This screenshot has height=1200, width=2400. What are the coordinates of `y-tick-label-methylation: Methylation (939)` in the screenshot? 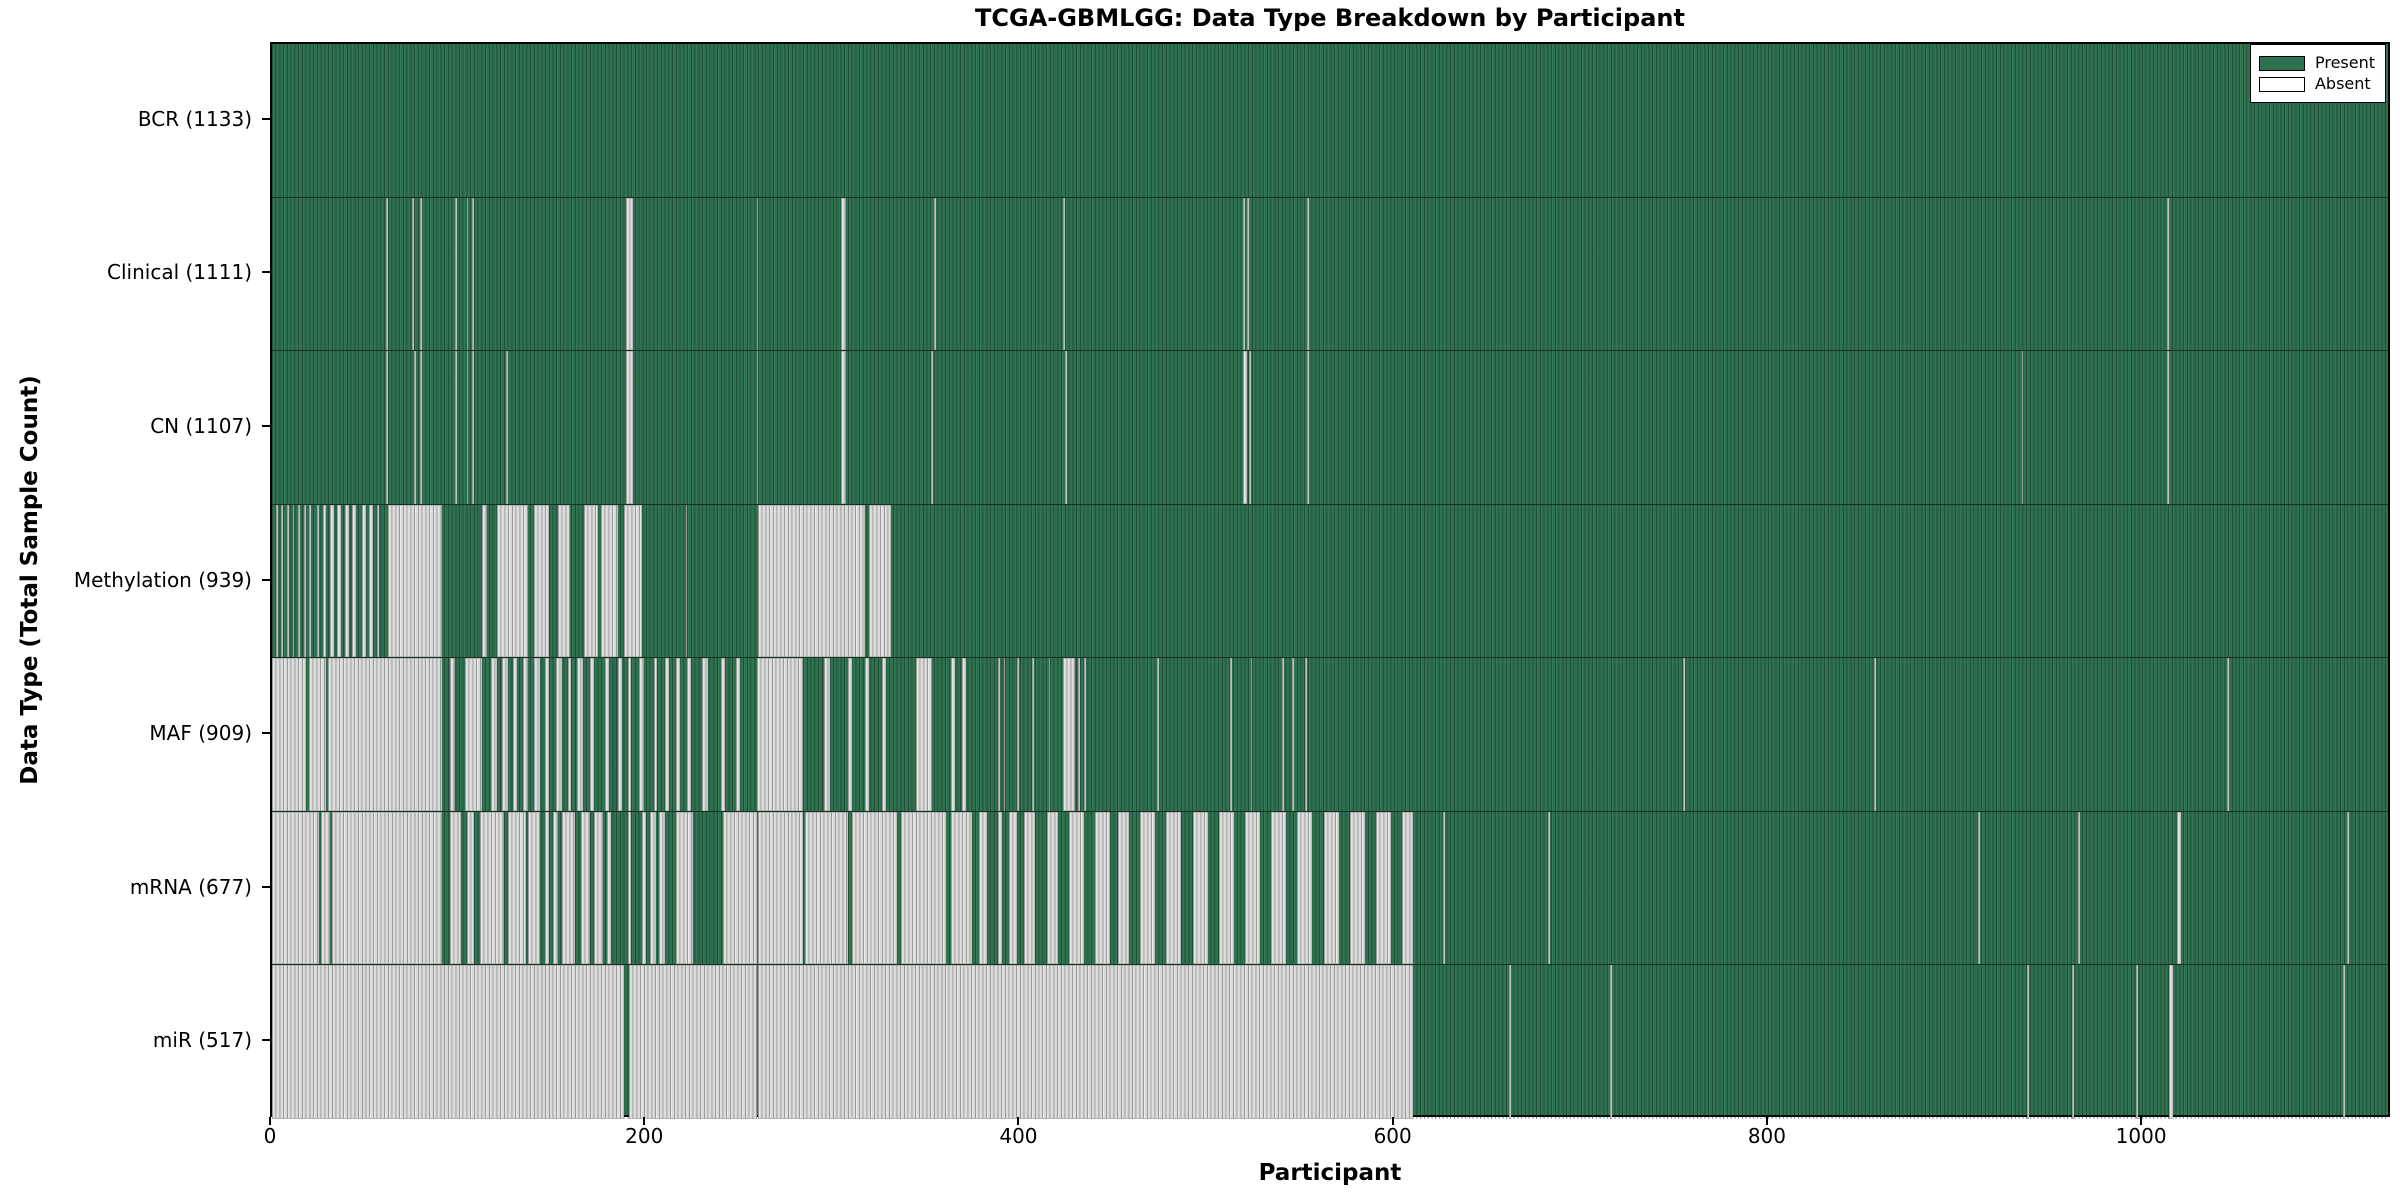 It's located at (162, 579).